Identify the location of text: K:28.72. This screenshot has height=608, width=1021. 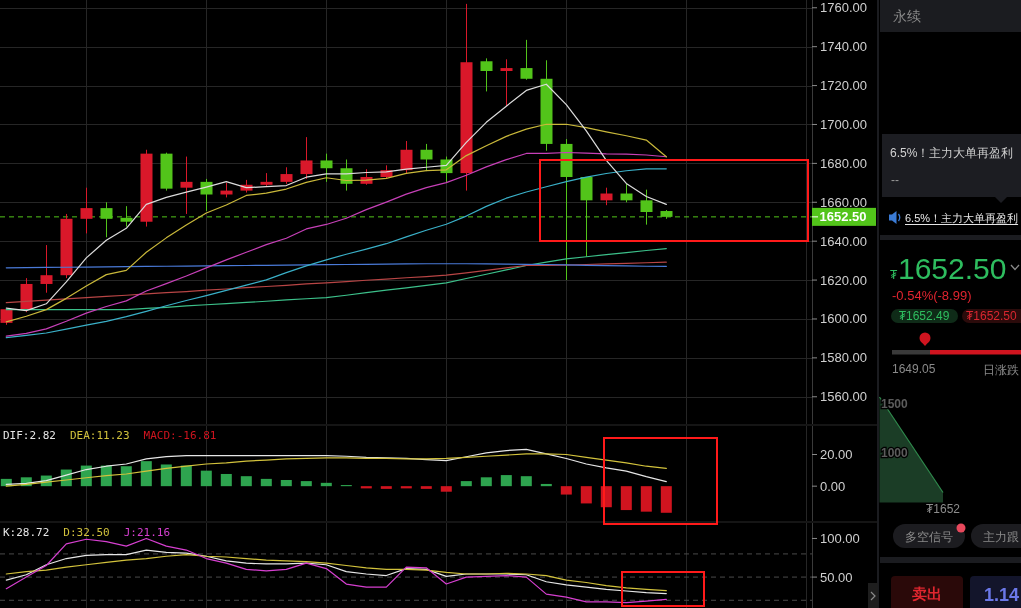
(26, 532).